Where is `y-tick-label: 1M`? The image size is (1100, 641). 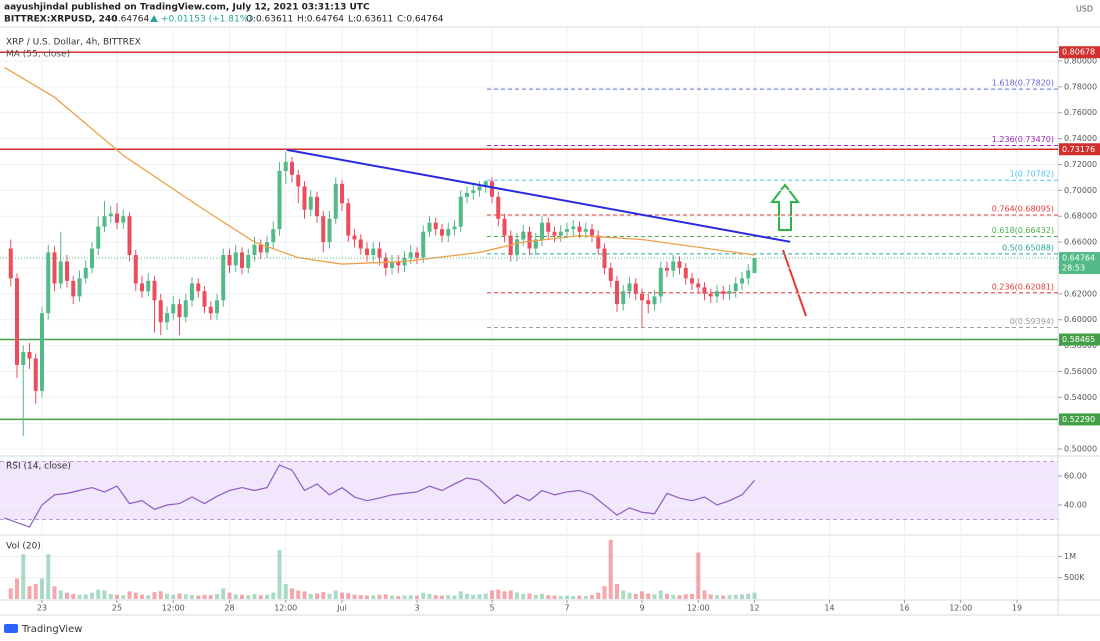 y-tick-label: 1M is located at coordinates (1070, 556).